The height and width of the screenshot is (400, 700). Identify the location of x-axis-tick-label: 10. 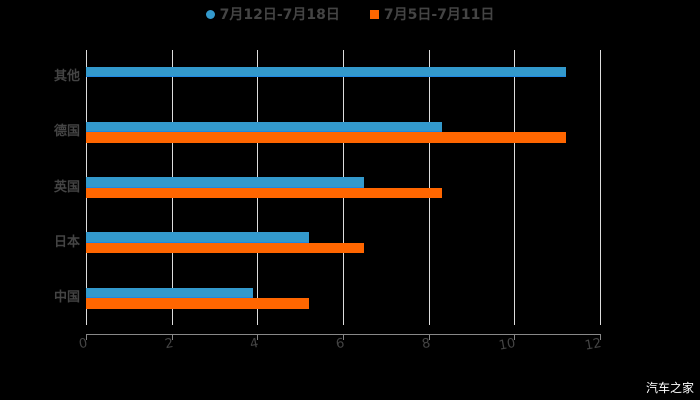
(507, 345).